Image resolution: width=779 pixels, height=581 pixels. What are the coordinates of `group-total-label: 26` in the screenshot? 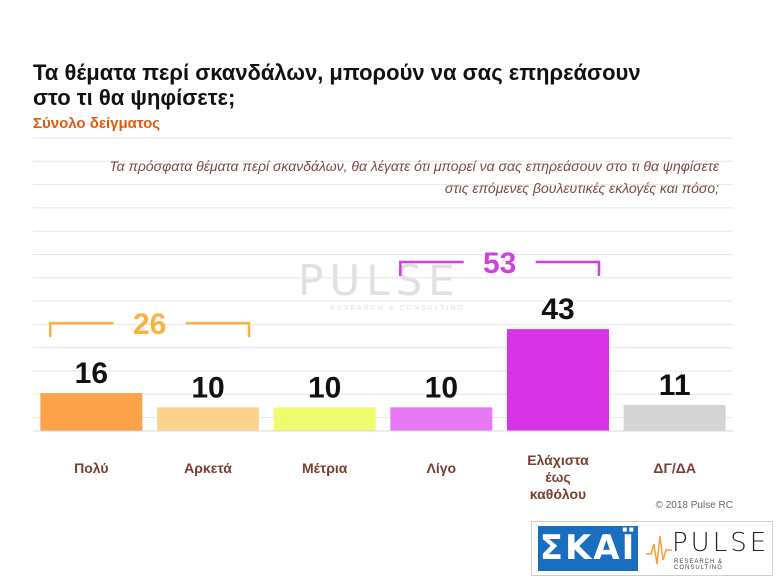 It's located at (149, 324).